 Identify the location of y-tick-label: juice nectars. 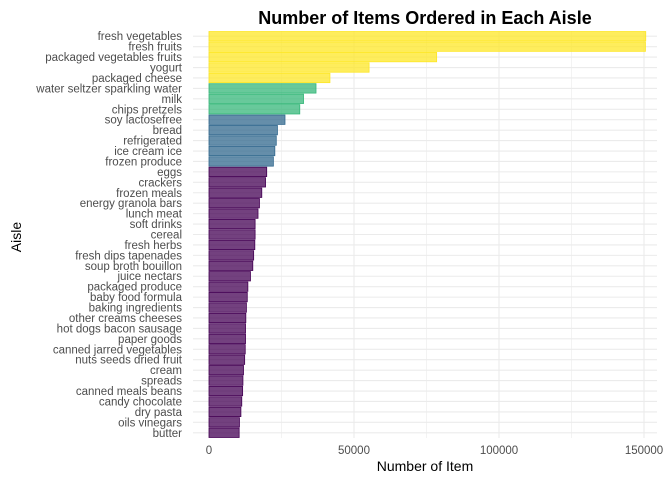
(149, 277).